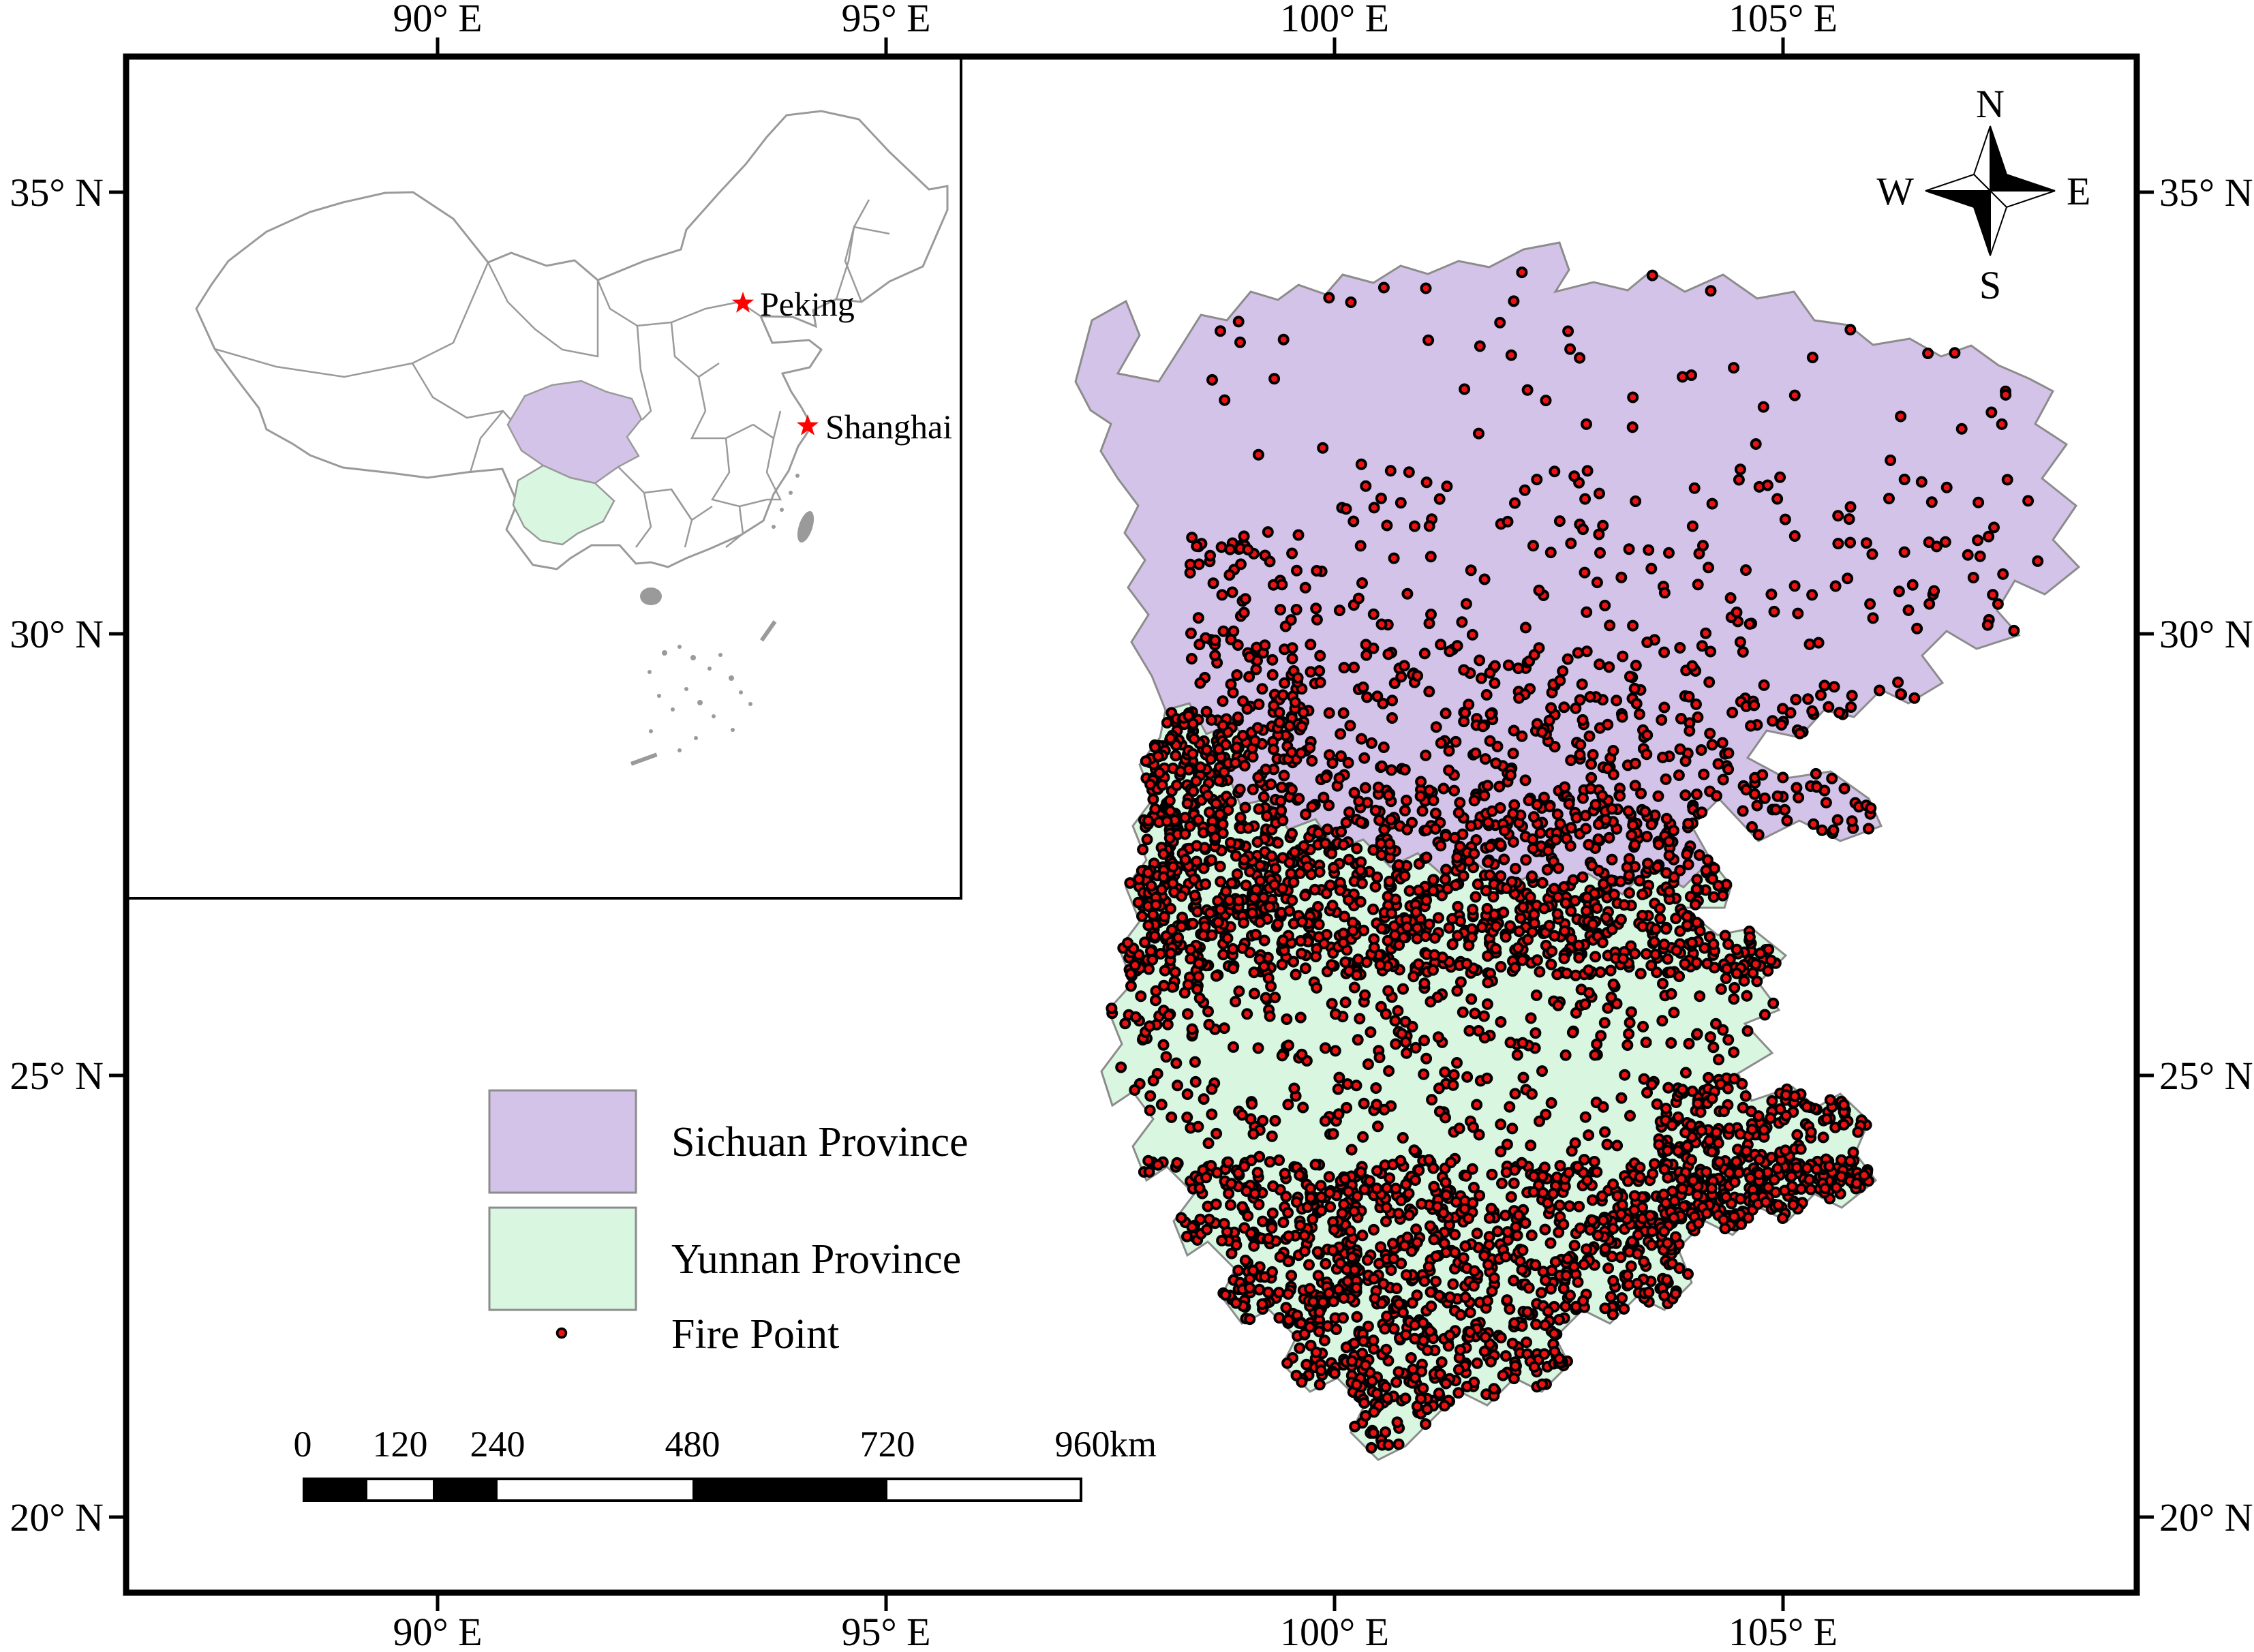 The height and width of the screenshot is (1652, 2254). Describe the element at coordinates (303, 1444) in the screenshot. I see `scale-tick-label: 0` at that location.